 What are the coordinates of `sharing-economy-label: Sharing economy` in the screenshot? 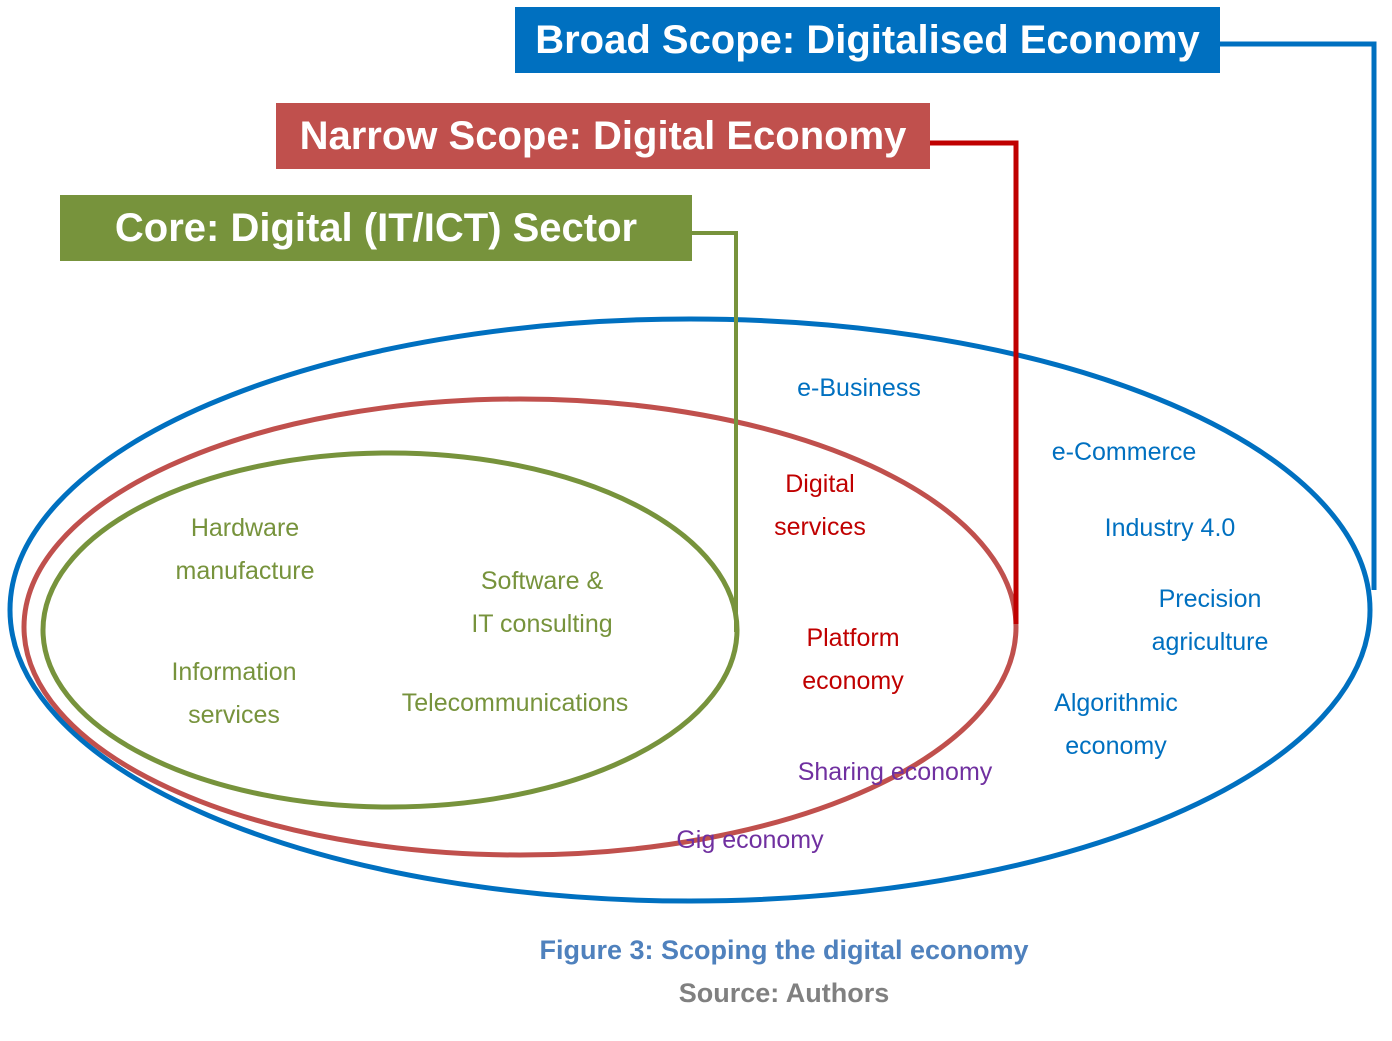 It's located at (895, 772).